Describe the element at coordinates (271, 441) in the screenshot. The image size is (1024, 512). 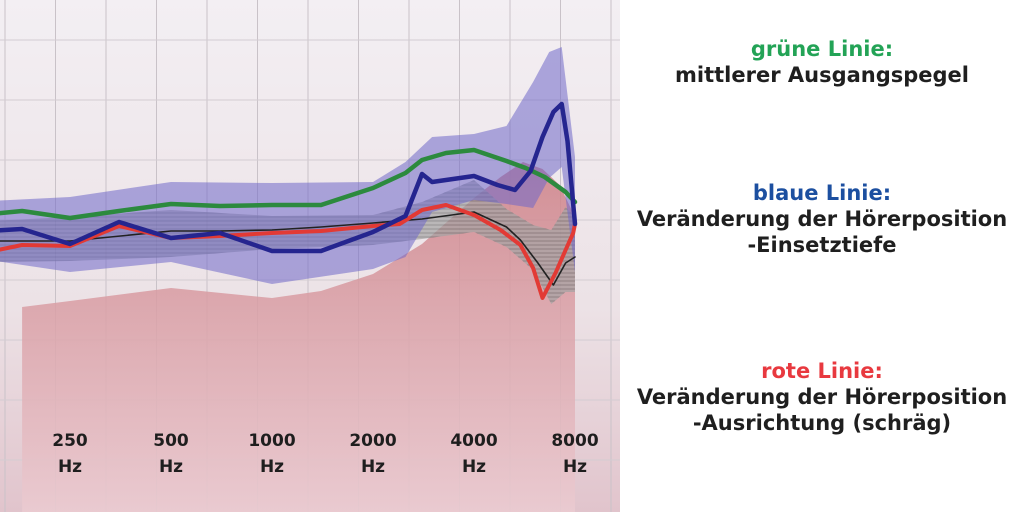
I see `x-tick-label: 1000` at that location.